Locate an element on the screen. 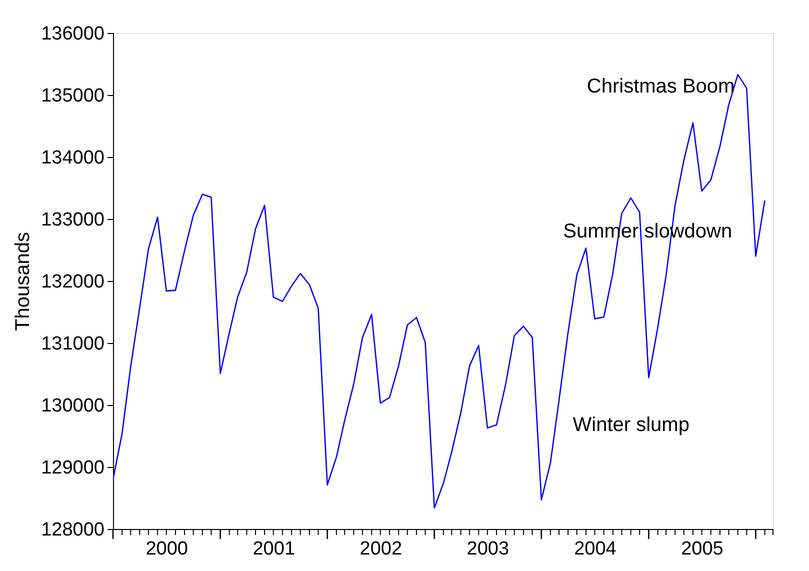 The image size is (809, 571). x-tick-label: 2001 is located at coordinates (274, 549).